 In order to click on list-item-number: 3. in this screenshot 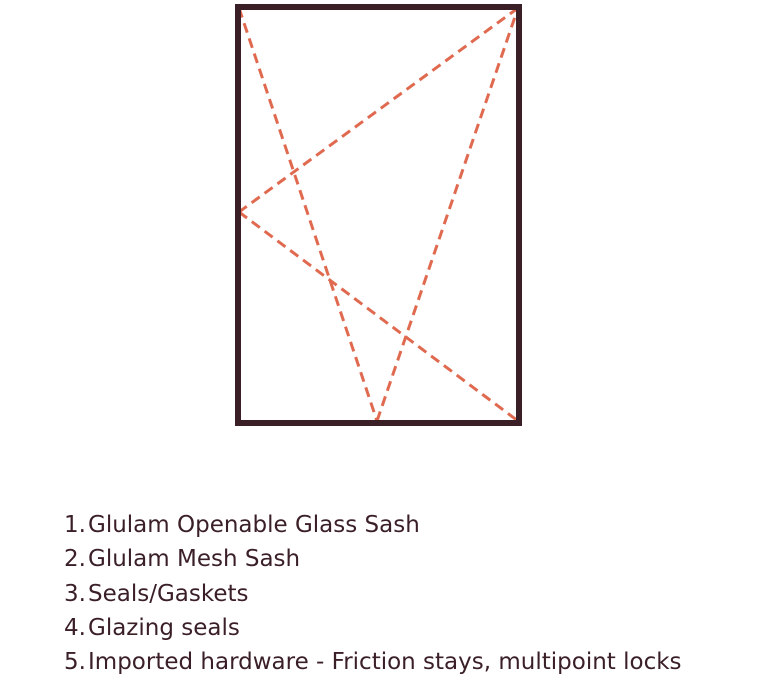, I will do `click(75, 593)`.